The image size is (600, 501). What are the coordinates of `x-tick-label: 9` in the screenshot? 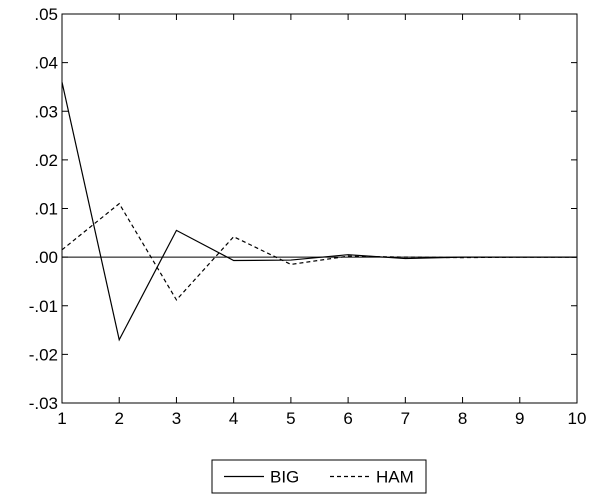 It's located at (519, 418).